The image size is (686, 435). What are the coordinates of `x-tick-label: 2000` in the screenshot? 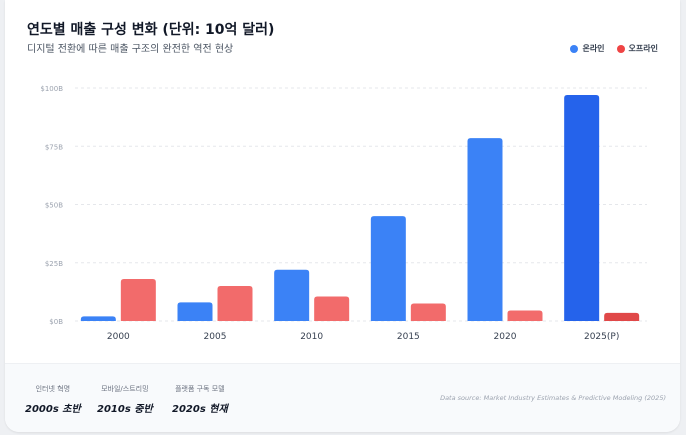 It's located at (118, 337).